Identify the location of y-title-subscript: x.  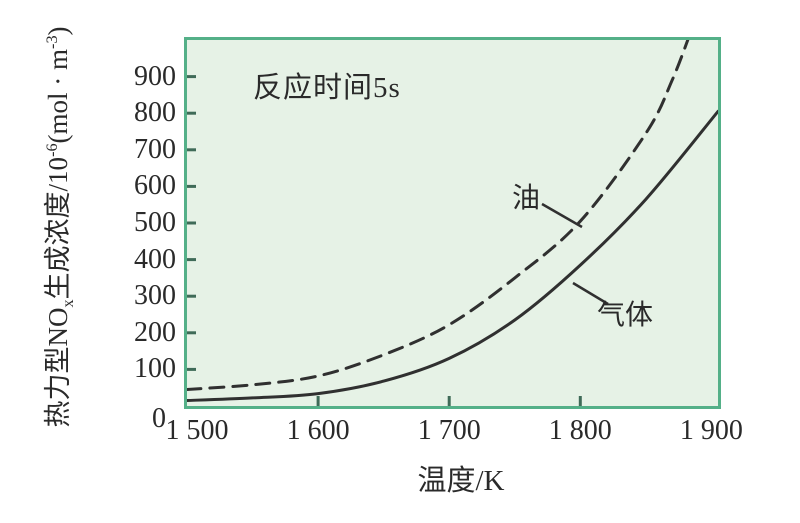
(68, 303).